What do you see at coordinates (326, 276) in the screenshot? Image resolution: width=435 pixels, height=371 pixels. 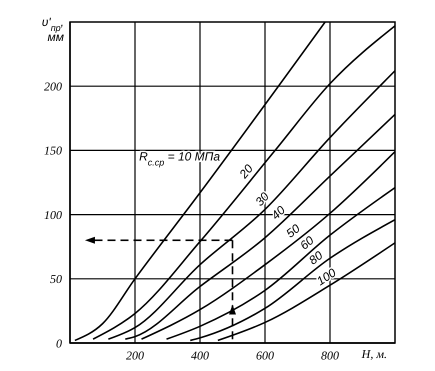 I see `text: 100` at bounding box center [326, 276].